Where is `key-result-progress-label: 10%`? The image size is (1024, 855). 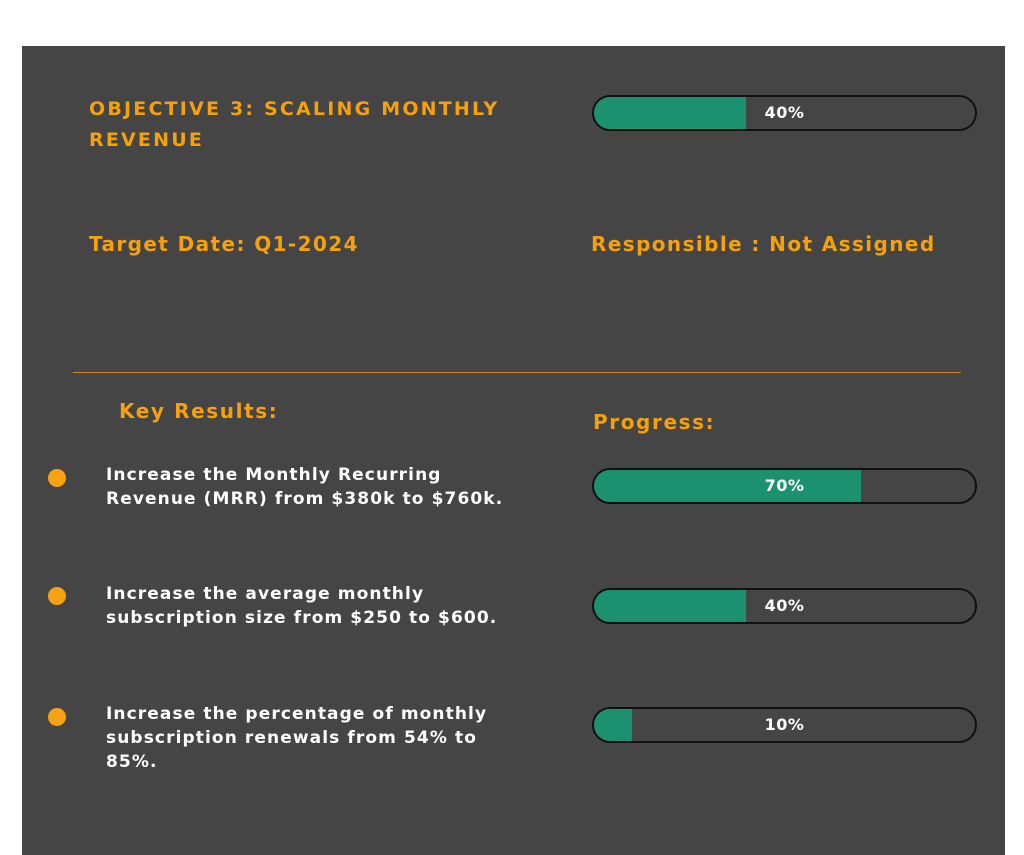 key-result-progress-label: 10% is located at coordinates (784, 724).